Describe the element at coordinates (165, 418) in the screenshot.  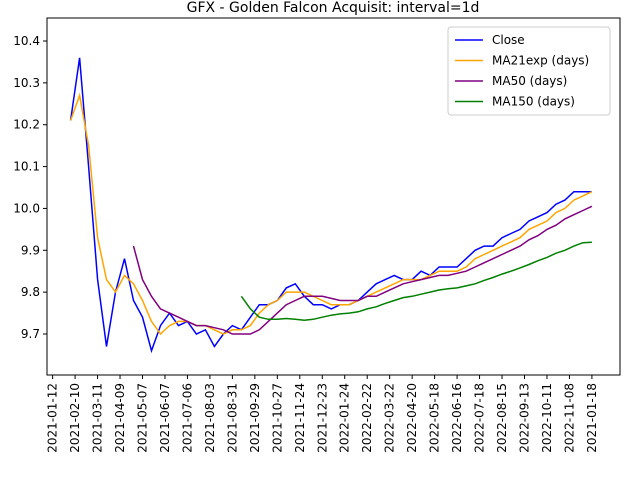
I see `x-tick-label: 2021-06-07` at that location.